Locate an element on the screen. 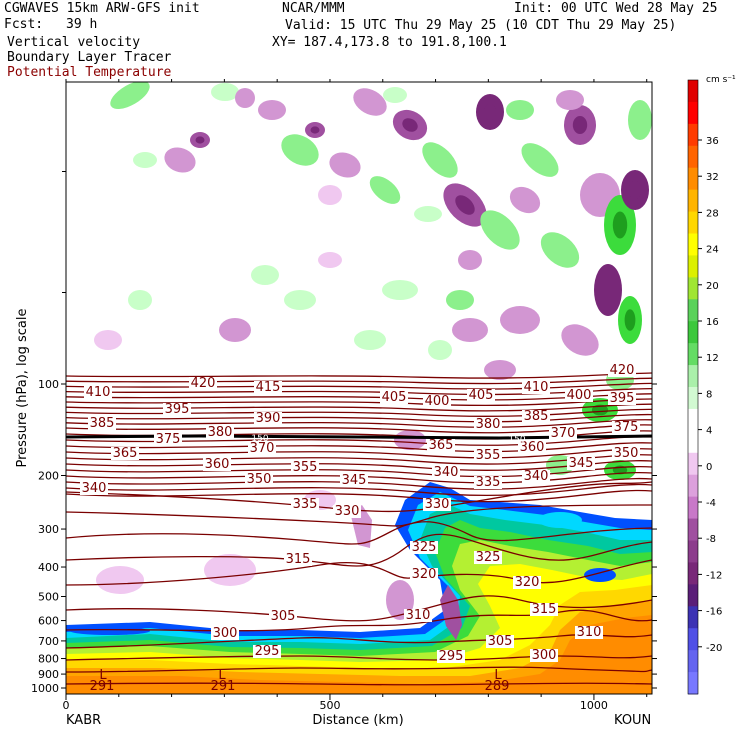  theta-label: 335 is located at coordinates (305, 504).